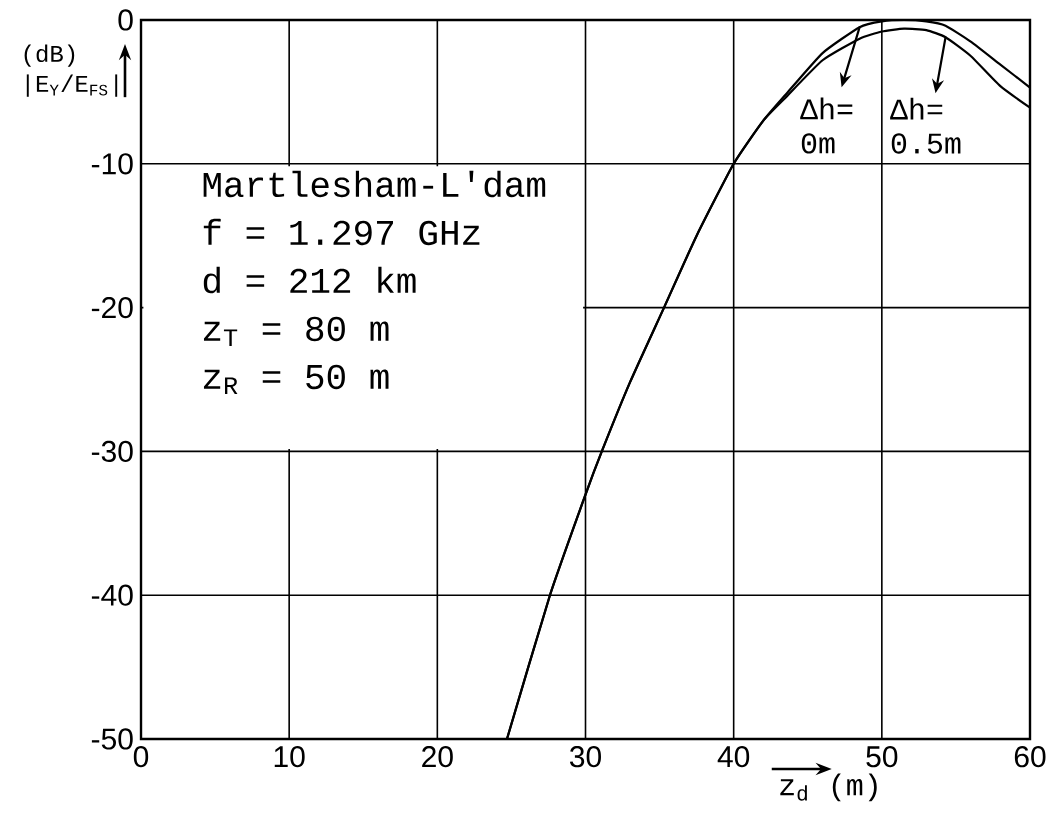 Image resolution: width=1055 pixels, height=815 pixels. What do you see at coordinates (112, 595) in the screenshot?
I see `y-tick-label: -40` at bounding box center [112, 595].